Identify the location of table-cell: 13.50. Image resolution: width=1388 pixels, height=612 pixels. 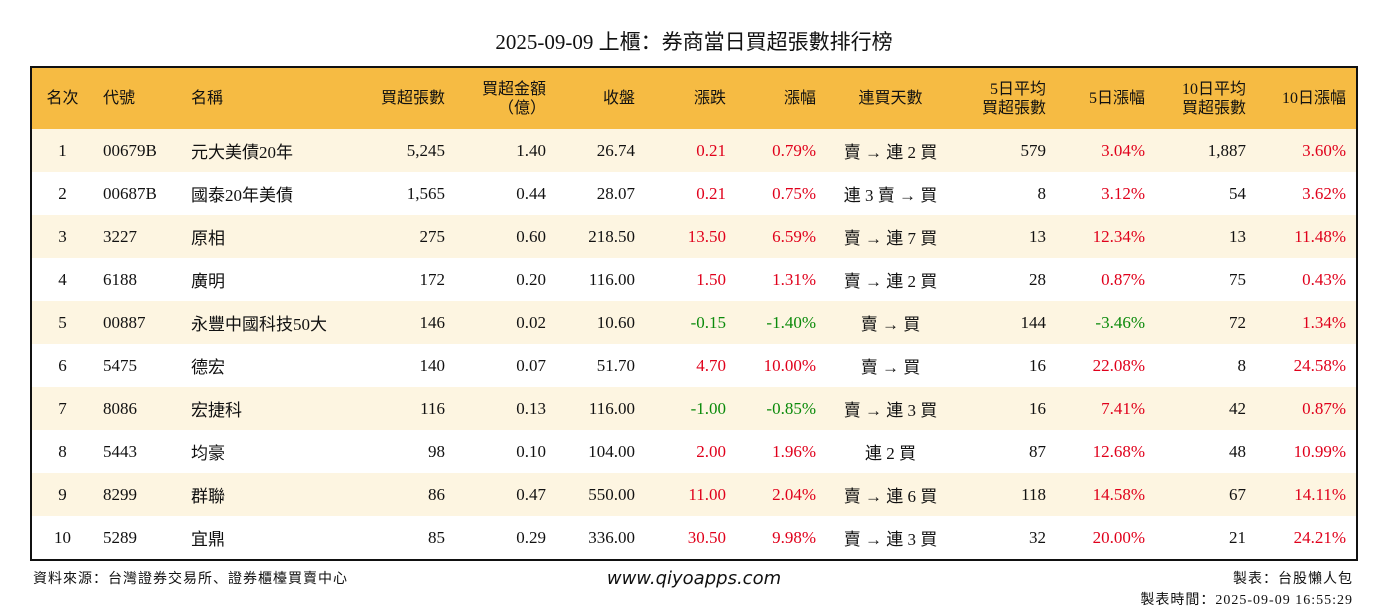
(690, 236).